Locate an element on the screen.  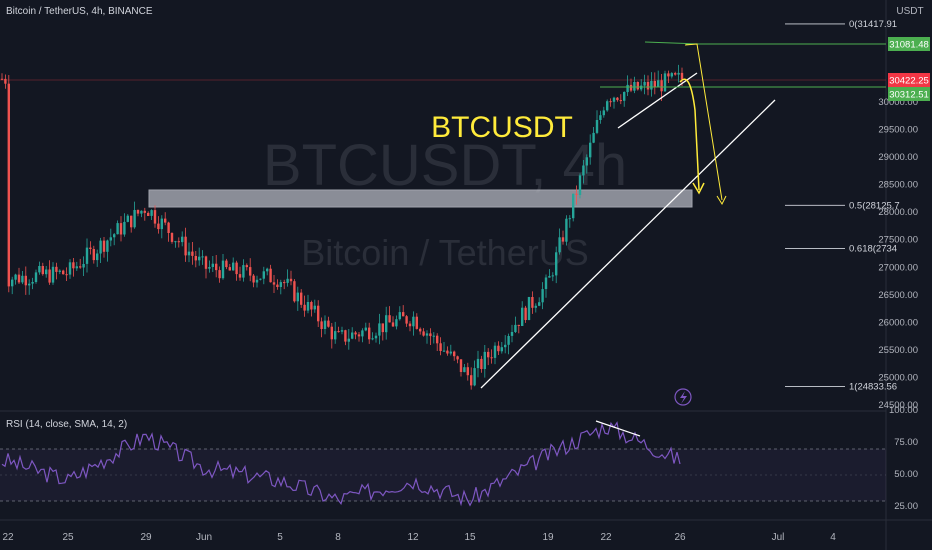
svg-text: 30312.51 is located at coordinates (909, 95).